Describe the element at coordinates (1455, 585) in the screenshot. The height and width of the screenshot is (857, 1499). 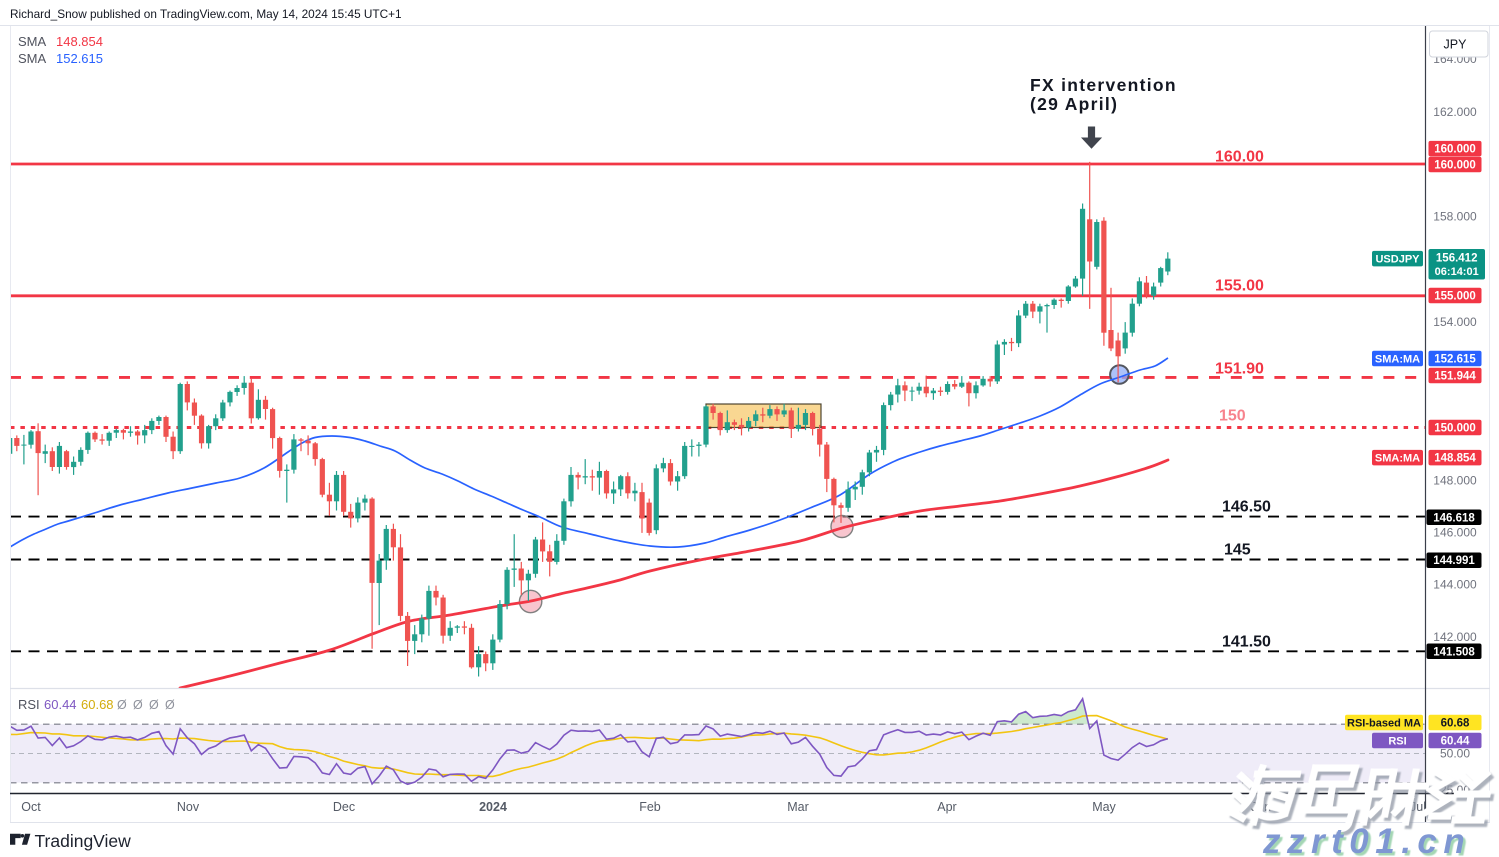
I see `svg-text: 144.000` at that location.